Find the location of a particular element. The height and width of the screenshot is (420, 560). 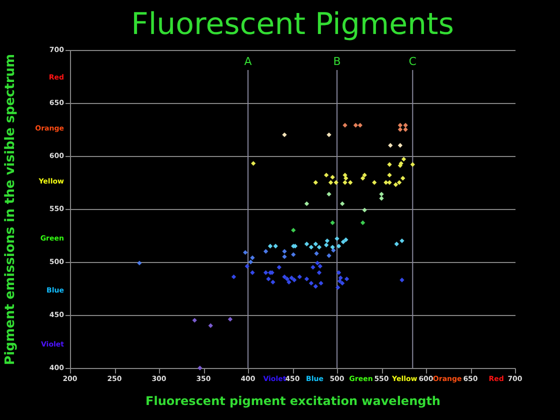

ref-line-label: B is located at coordinates (337, 61).